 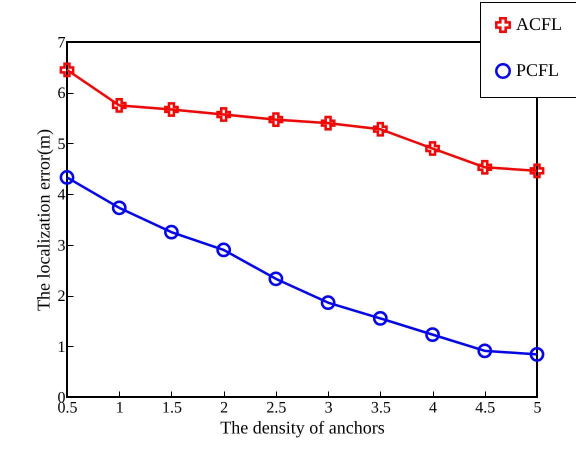 I want to click on x-tick-label: 3.5, so click(x=380, y=408).